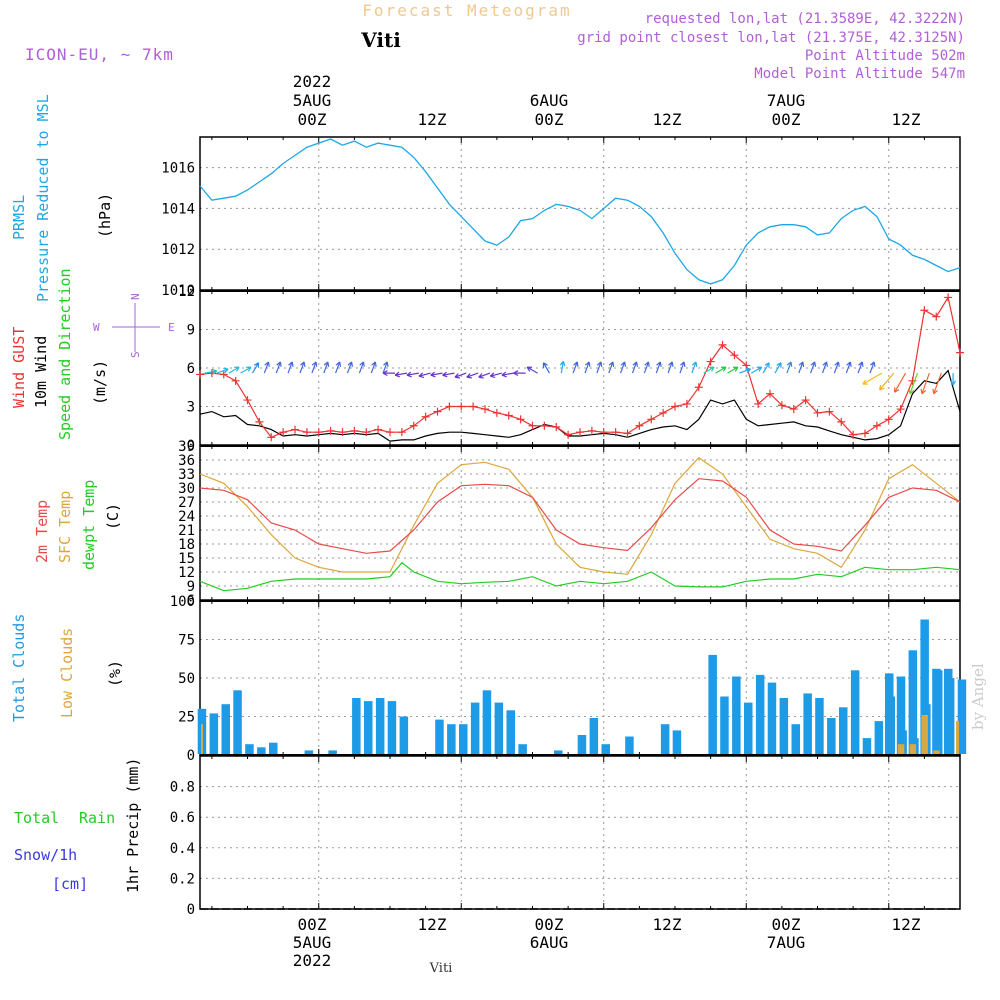  I want to click on y-tick-label: 0, so click(191, 446).